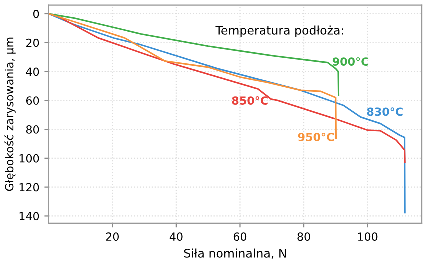  Describe the element at coordinates (33, 43) in the screenshot. I see `y-tick-label: 20` at that location.